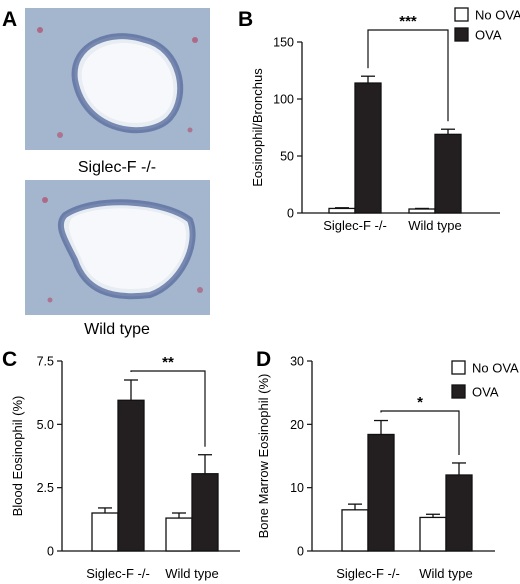 This screenshot has width=520, height=584. I want to click on y-tick-label: 2.5, so click(45, 488).